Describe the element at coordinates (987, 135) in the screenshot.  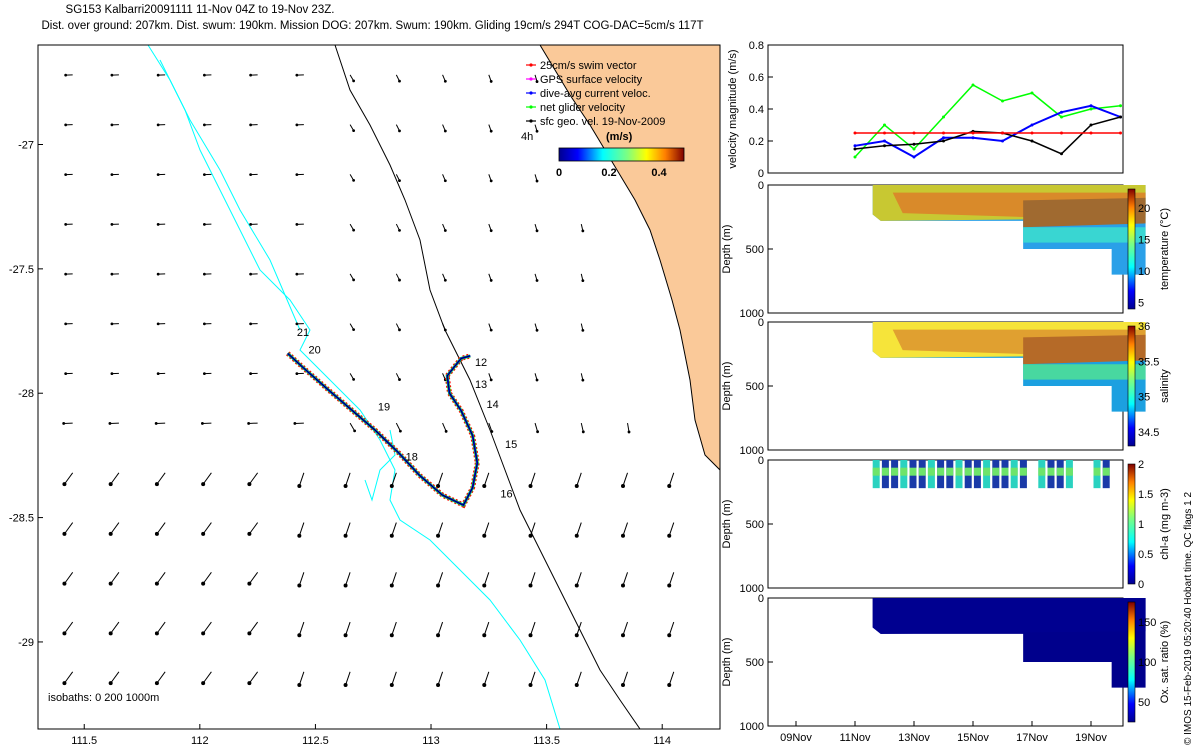
I see `velocity-series-line` at that location.